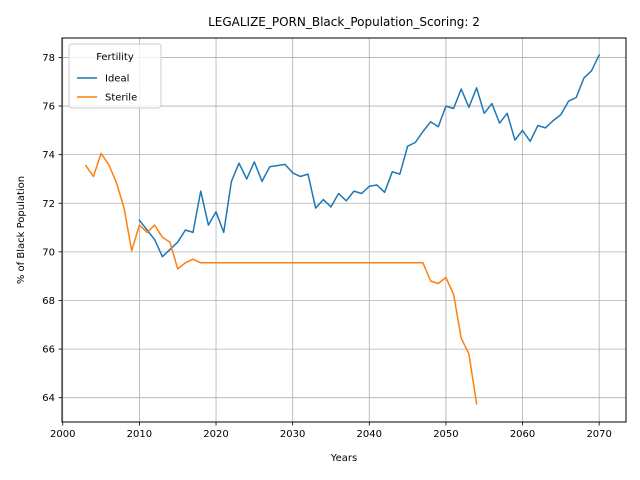  Describe the element at coordinates (292, 434) in the screenshot. I see `x-tick-label: 2030` at that location.